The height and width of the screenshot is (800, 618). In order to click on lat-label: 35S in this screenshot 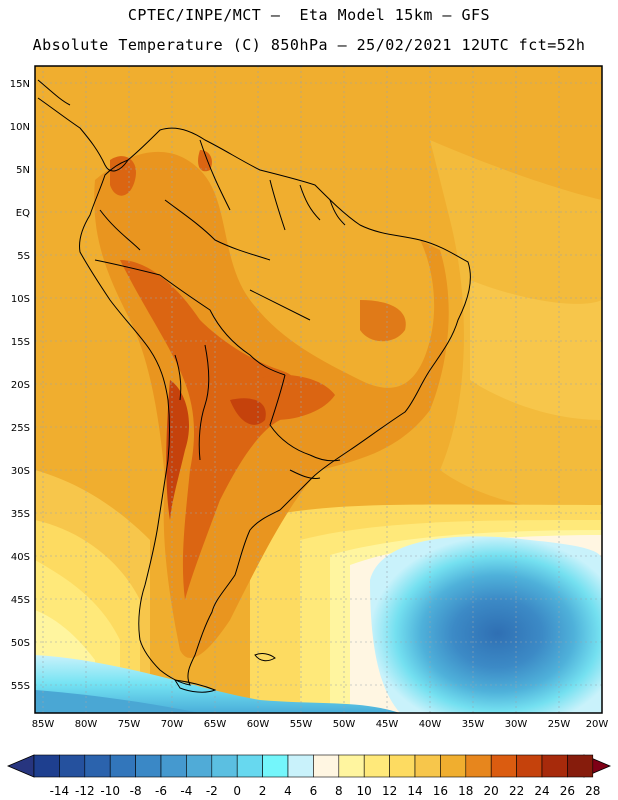, I will do `click(20, 514)`.